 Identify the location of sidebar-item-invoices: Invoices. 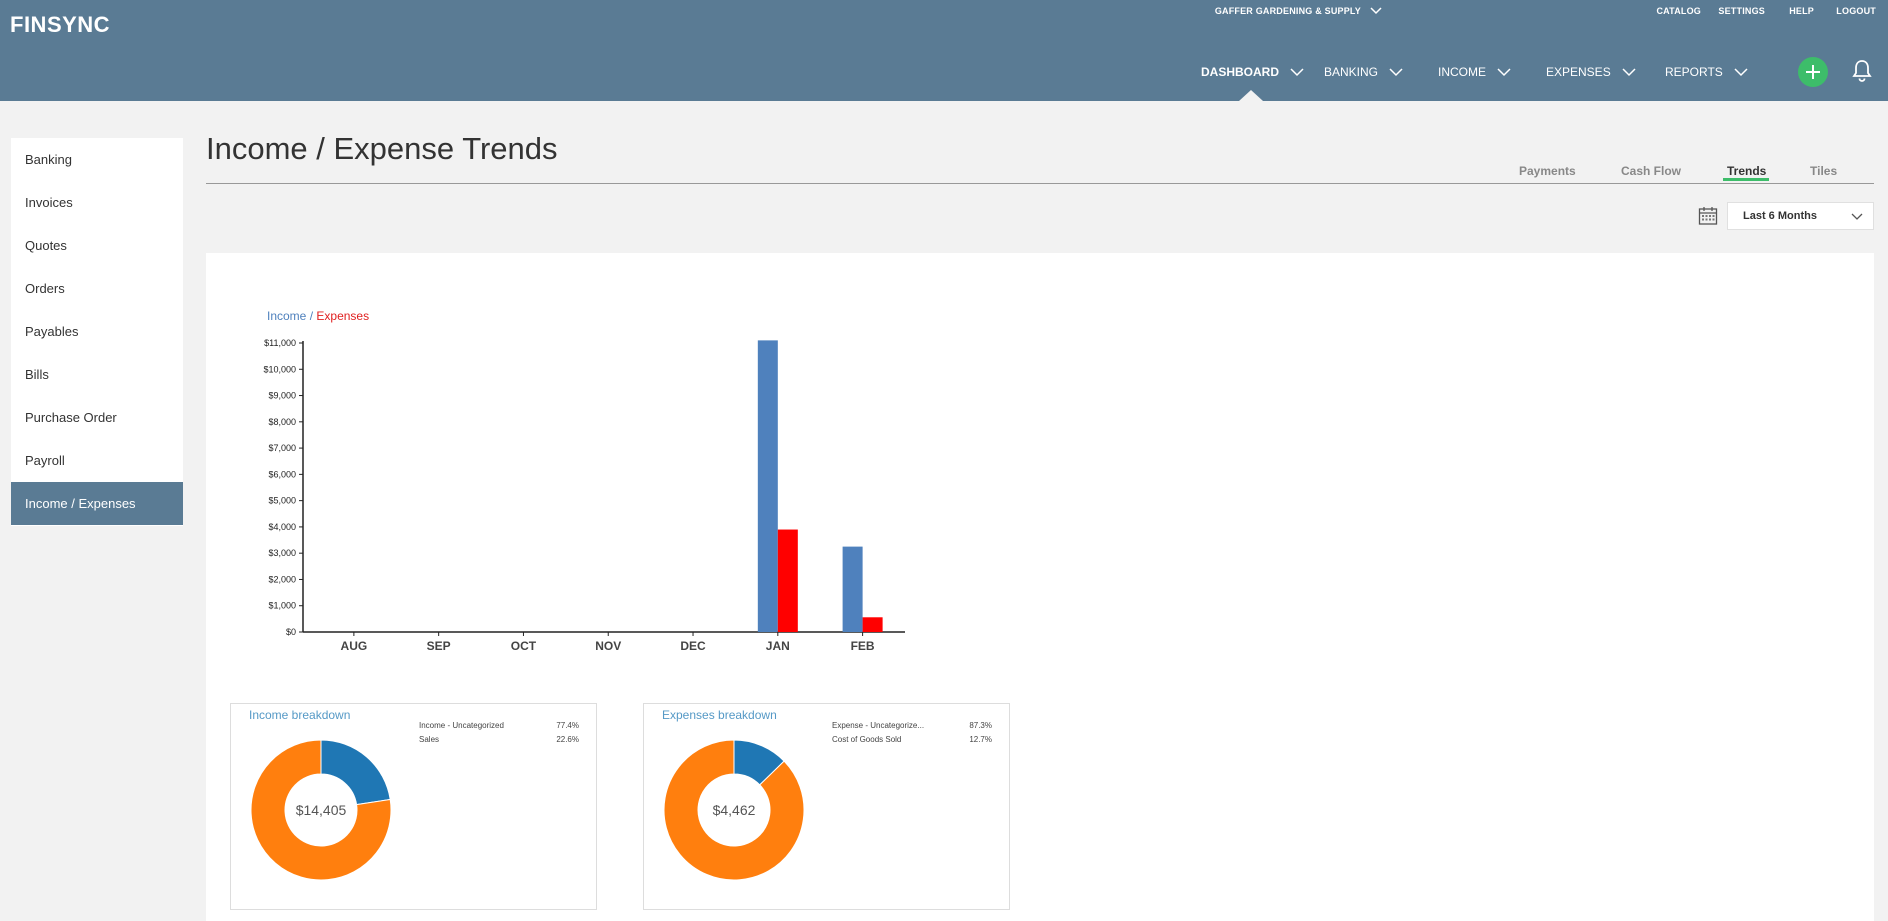
(49, 202).